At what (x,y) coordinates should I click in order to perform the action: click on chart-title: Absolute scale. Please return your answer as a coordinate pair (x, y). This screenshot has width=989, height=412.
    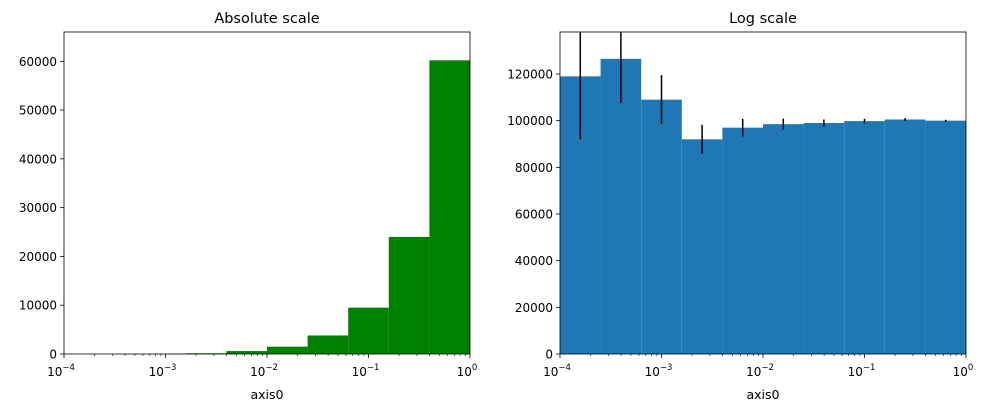
    Looking at the image, I should click on (266, 19).